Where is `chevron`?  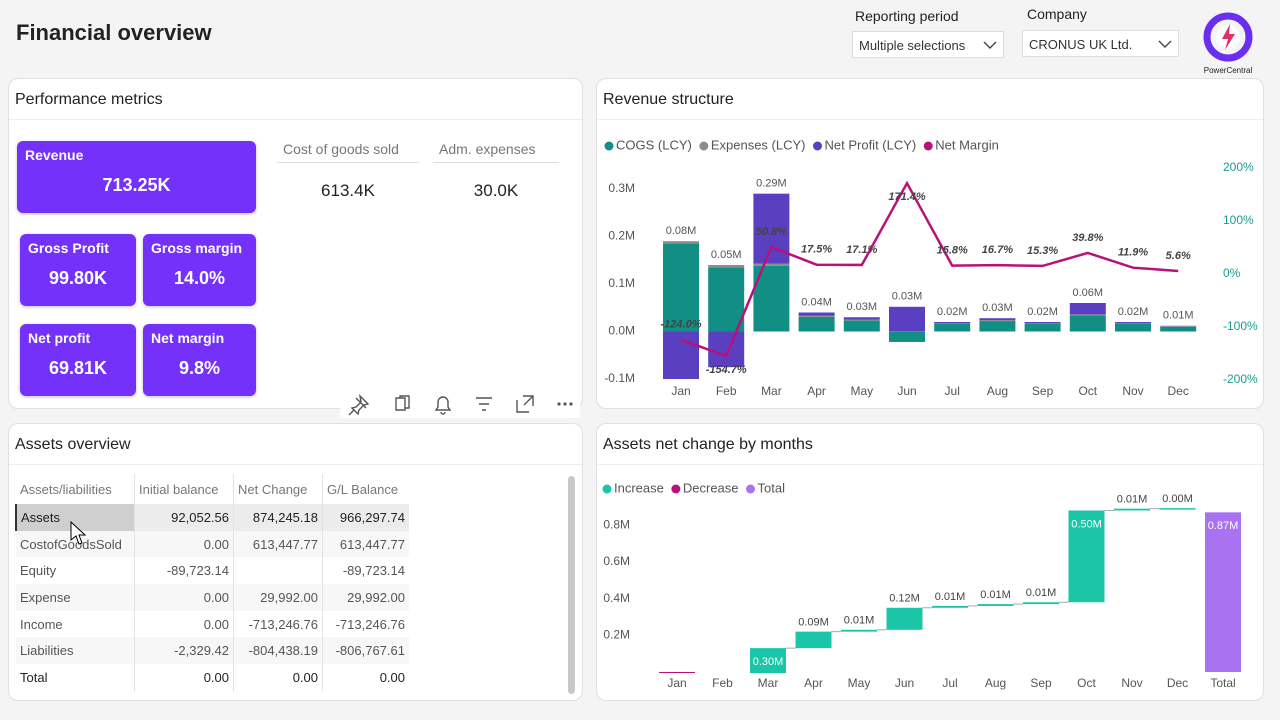 chevron is located at coordinates (1165, 44).